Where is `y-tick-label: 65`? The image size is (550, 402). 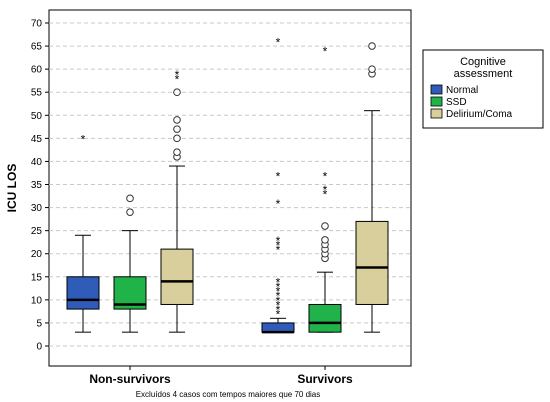
y-tick-label: 65 is located at coordinates (37, 47).